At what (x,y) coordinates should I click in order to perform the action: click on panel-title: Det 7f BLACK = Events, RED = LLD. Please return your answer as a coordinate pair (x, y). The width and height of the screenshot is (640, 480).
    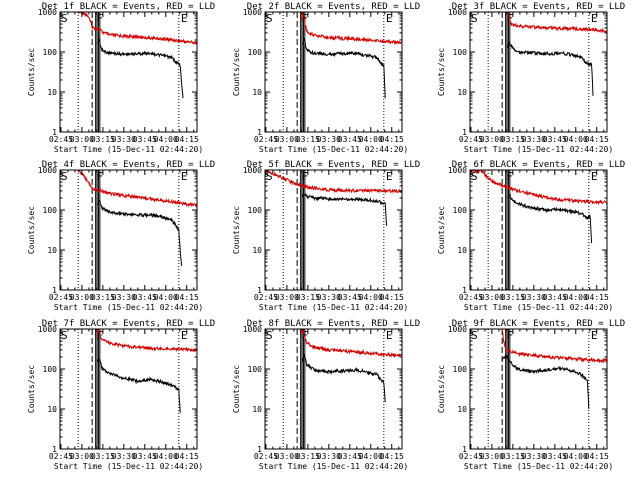
    Looking at the image, I should click on (128, 324).